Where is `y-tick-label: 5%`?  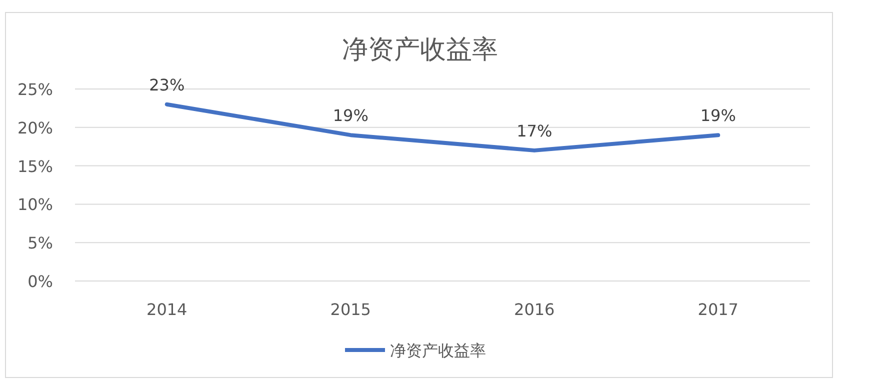 y-tick-label: 5% is located at coordinates (40, 243).